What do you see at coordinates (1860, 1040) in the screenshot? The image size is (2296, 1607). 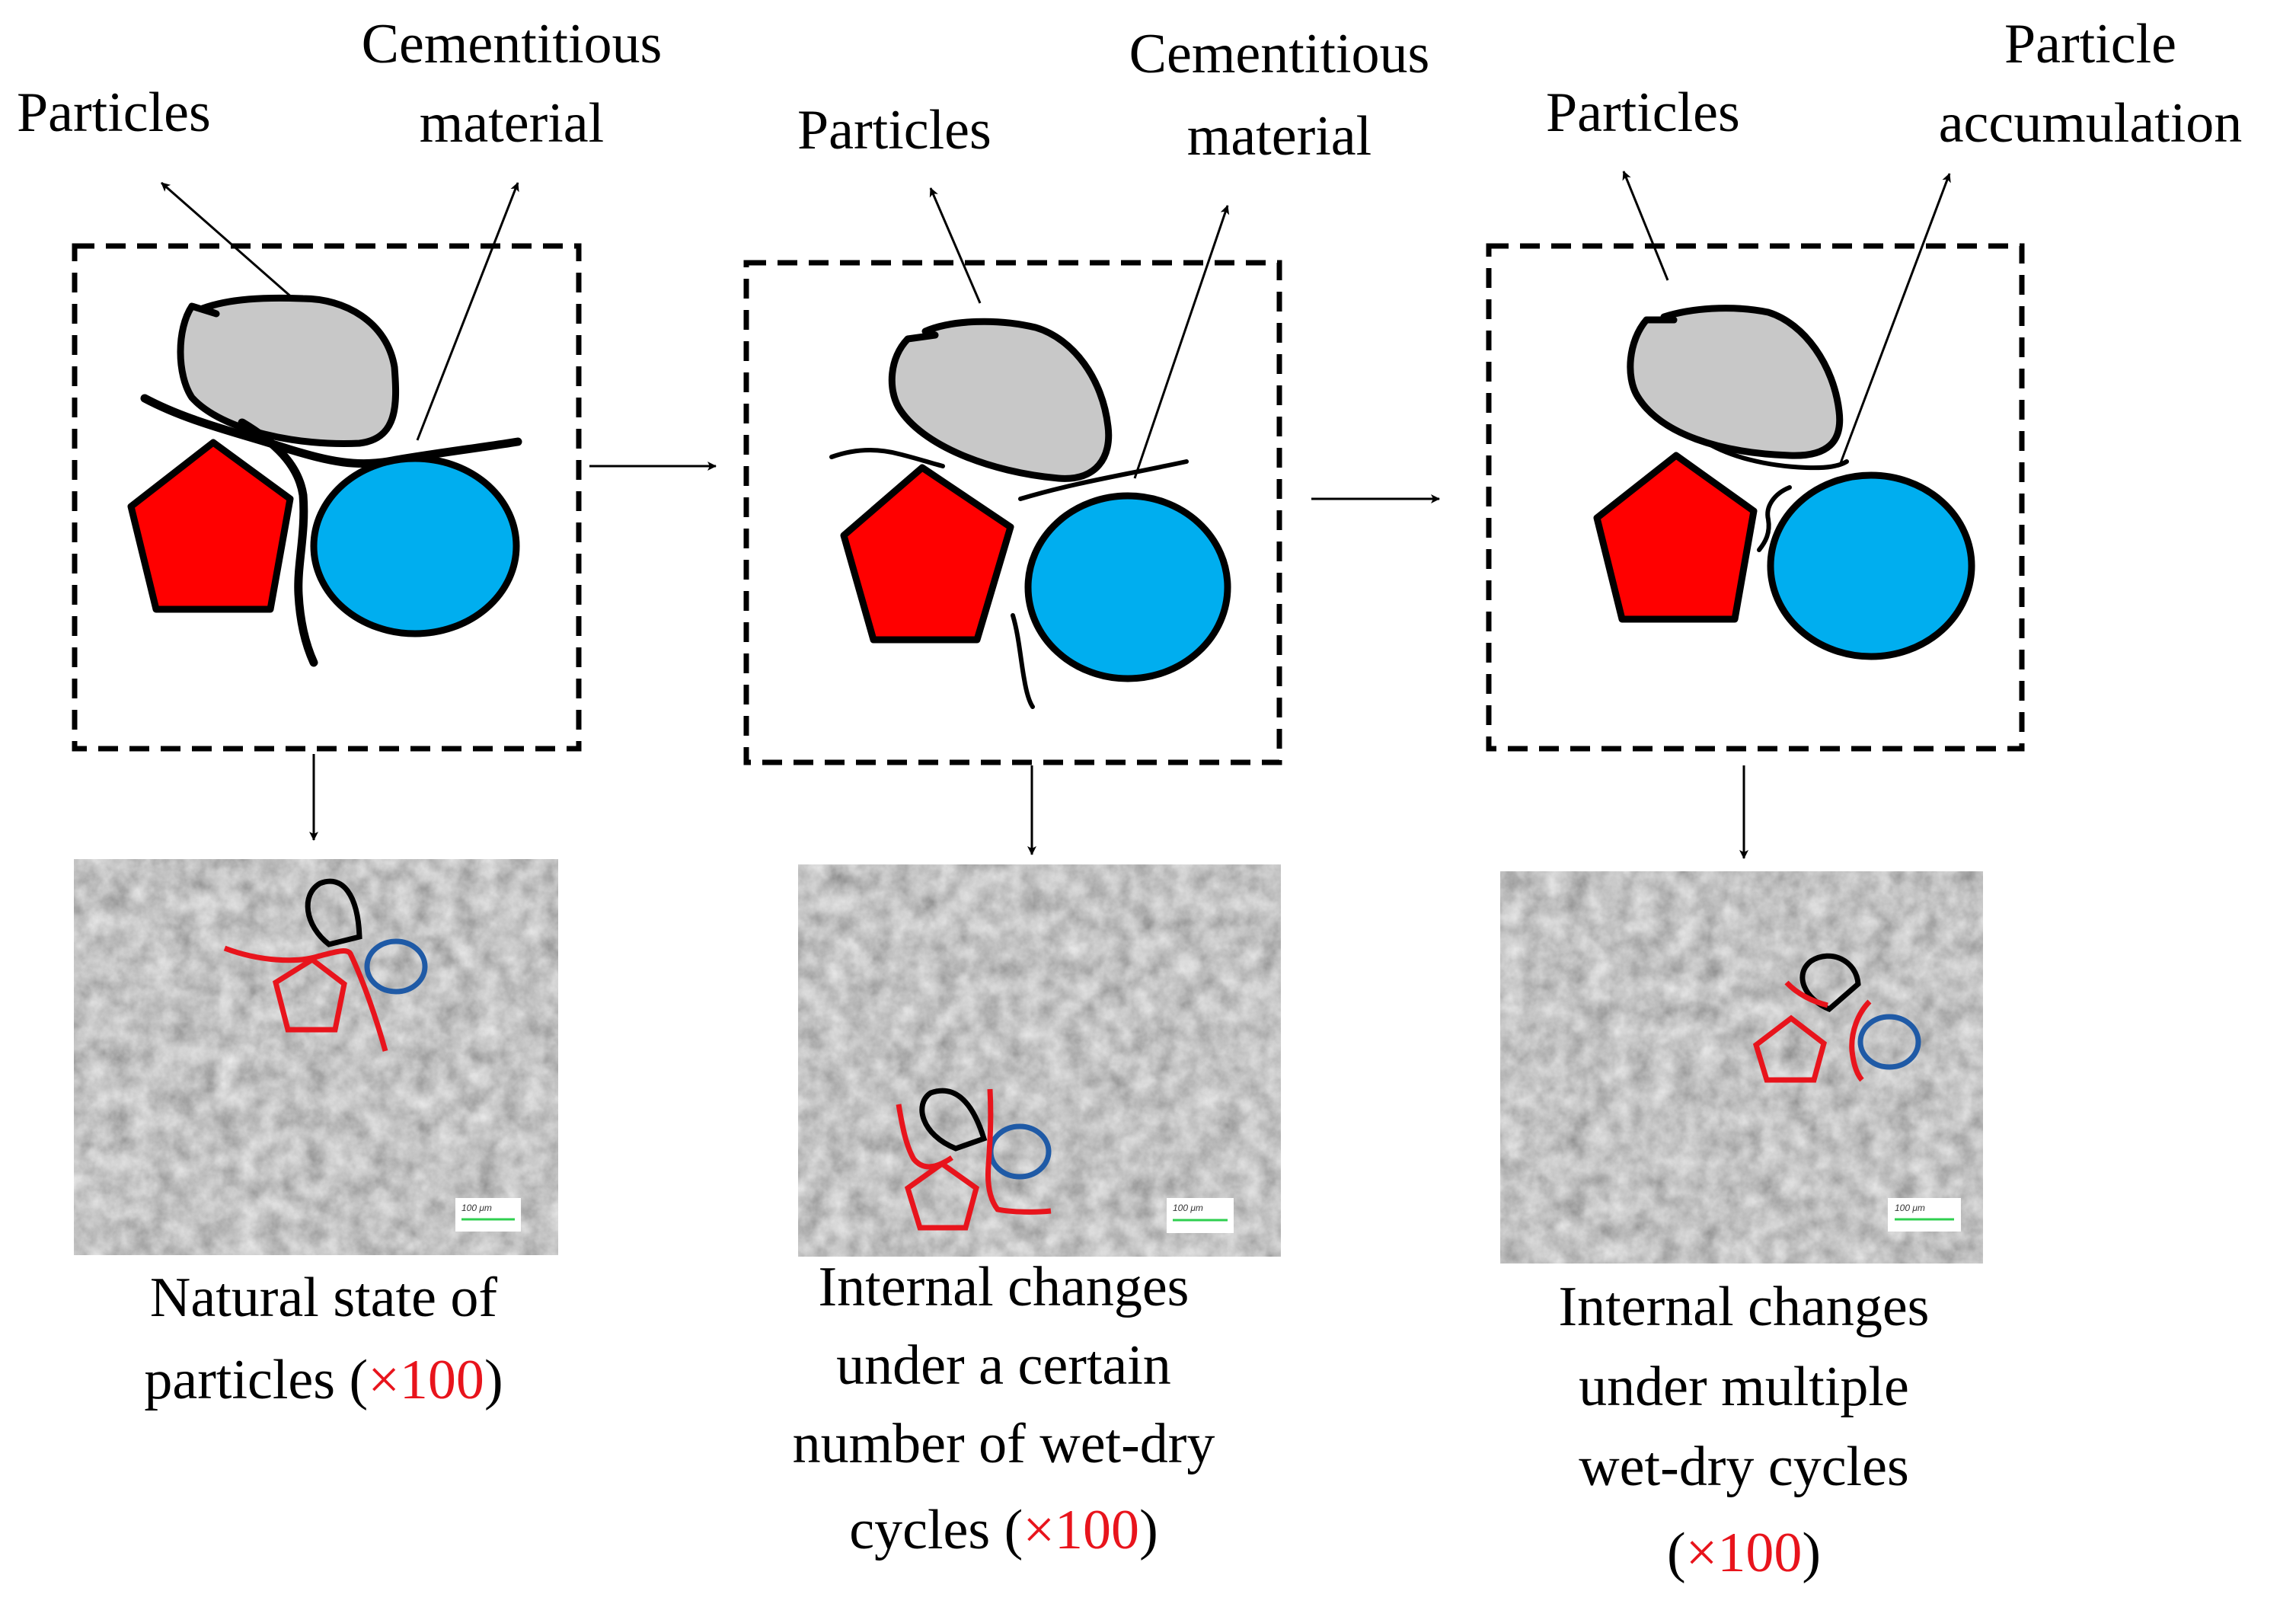 I see `annot-crack-lower` at bounding box center [1860, 1040].